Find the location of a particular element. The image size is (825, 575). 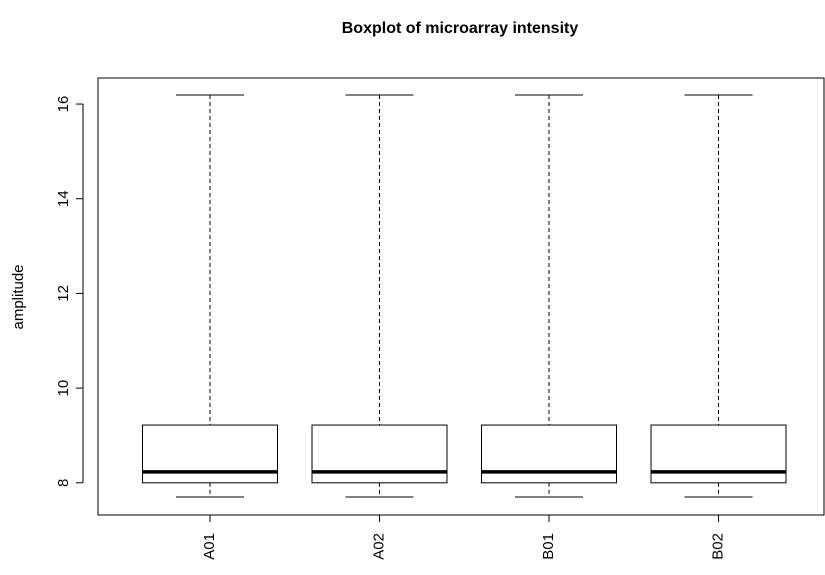

x-tick-label: B01 is located at coordinates (548, 546).